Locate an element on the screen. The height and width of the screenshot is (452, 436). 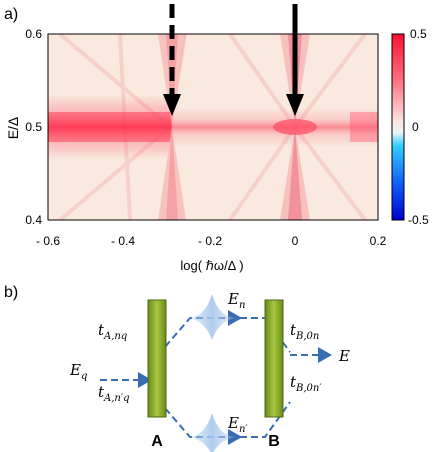
fan-top is located at coordinates (212, 317).